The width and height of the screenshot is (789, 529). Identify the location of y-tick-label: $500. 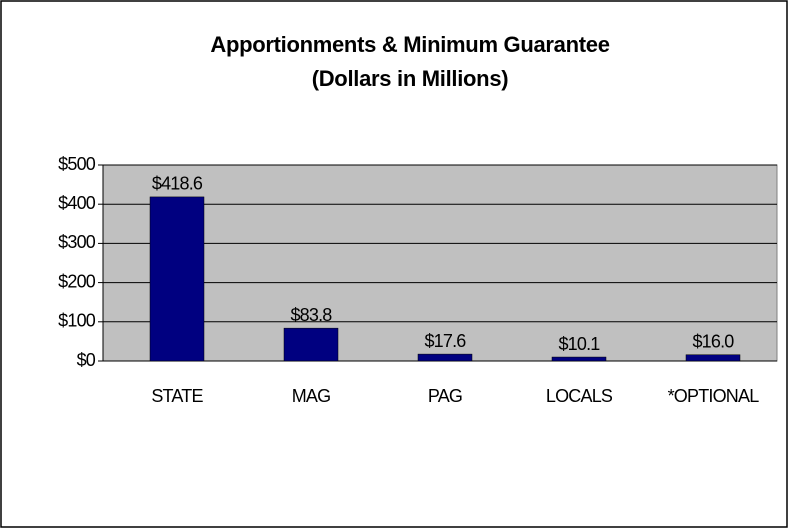
(77, 164).